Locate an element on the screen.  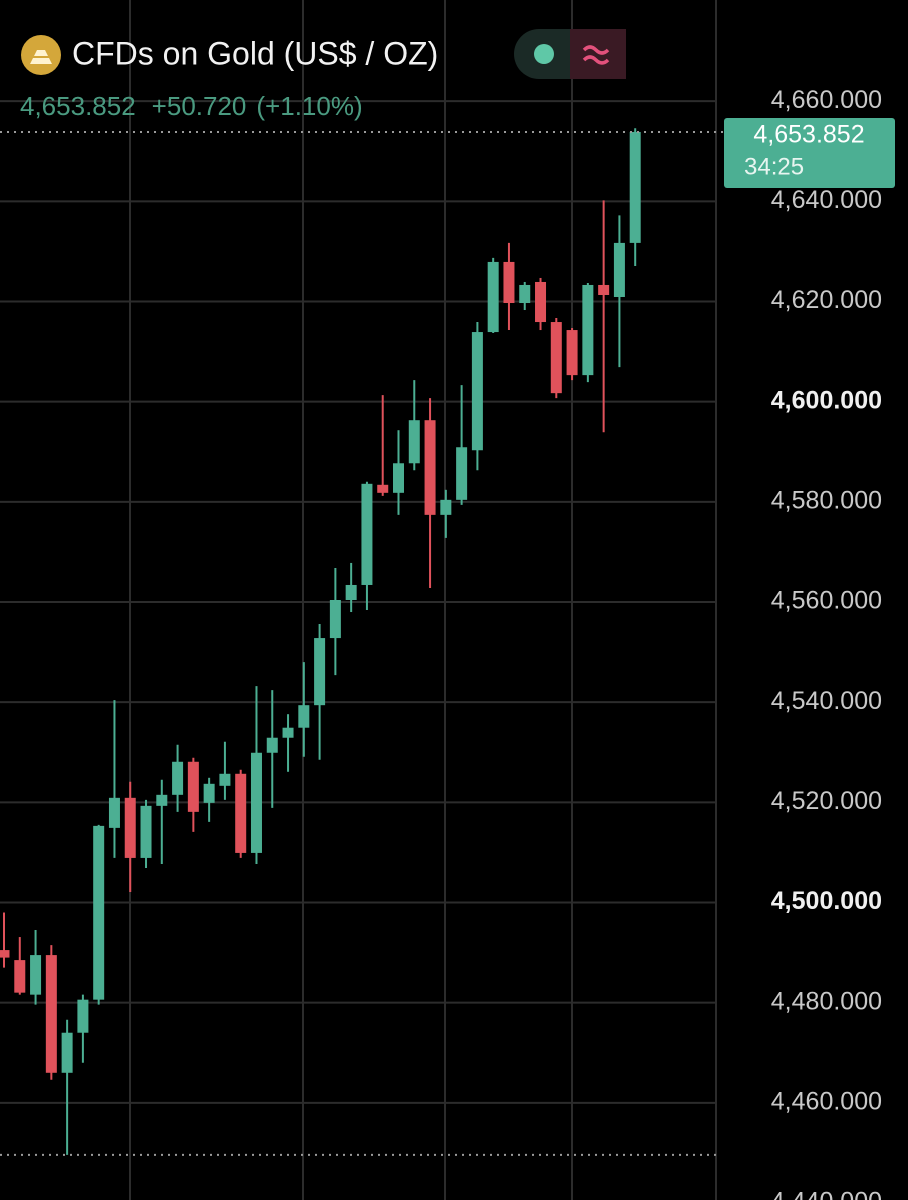
symbol-icon is located at coordinates (41, 55).